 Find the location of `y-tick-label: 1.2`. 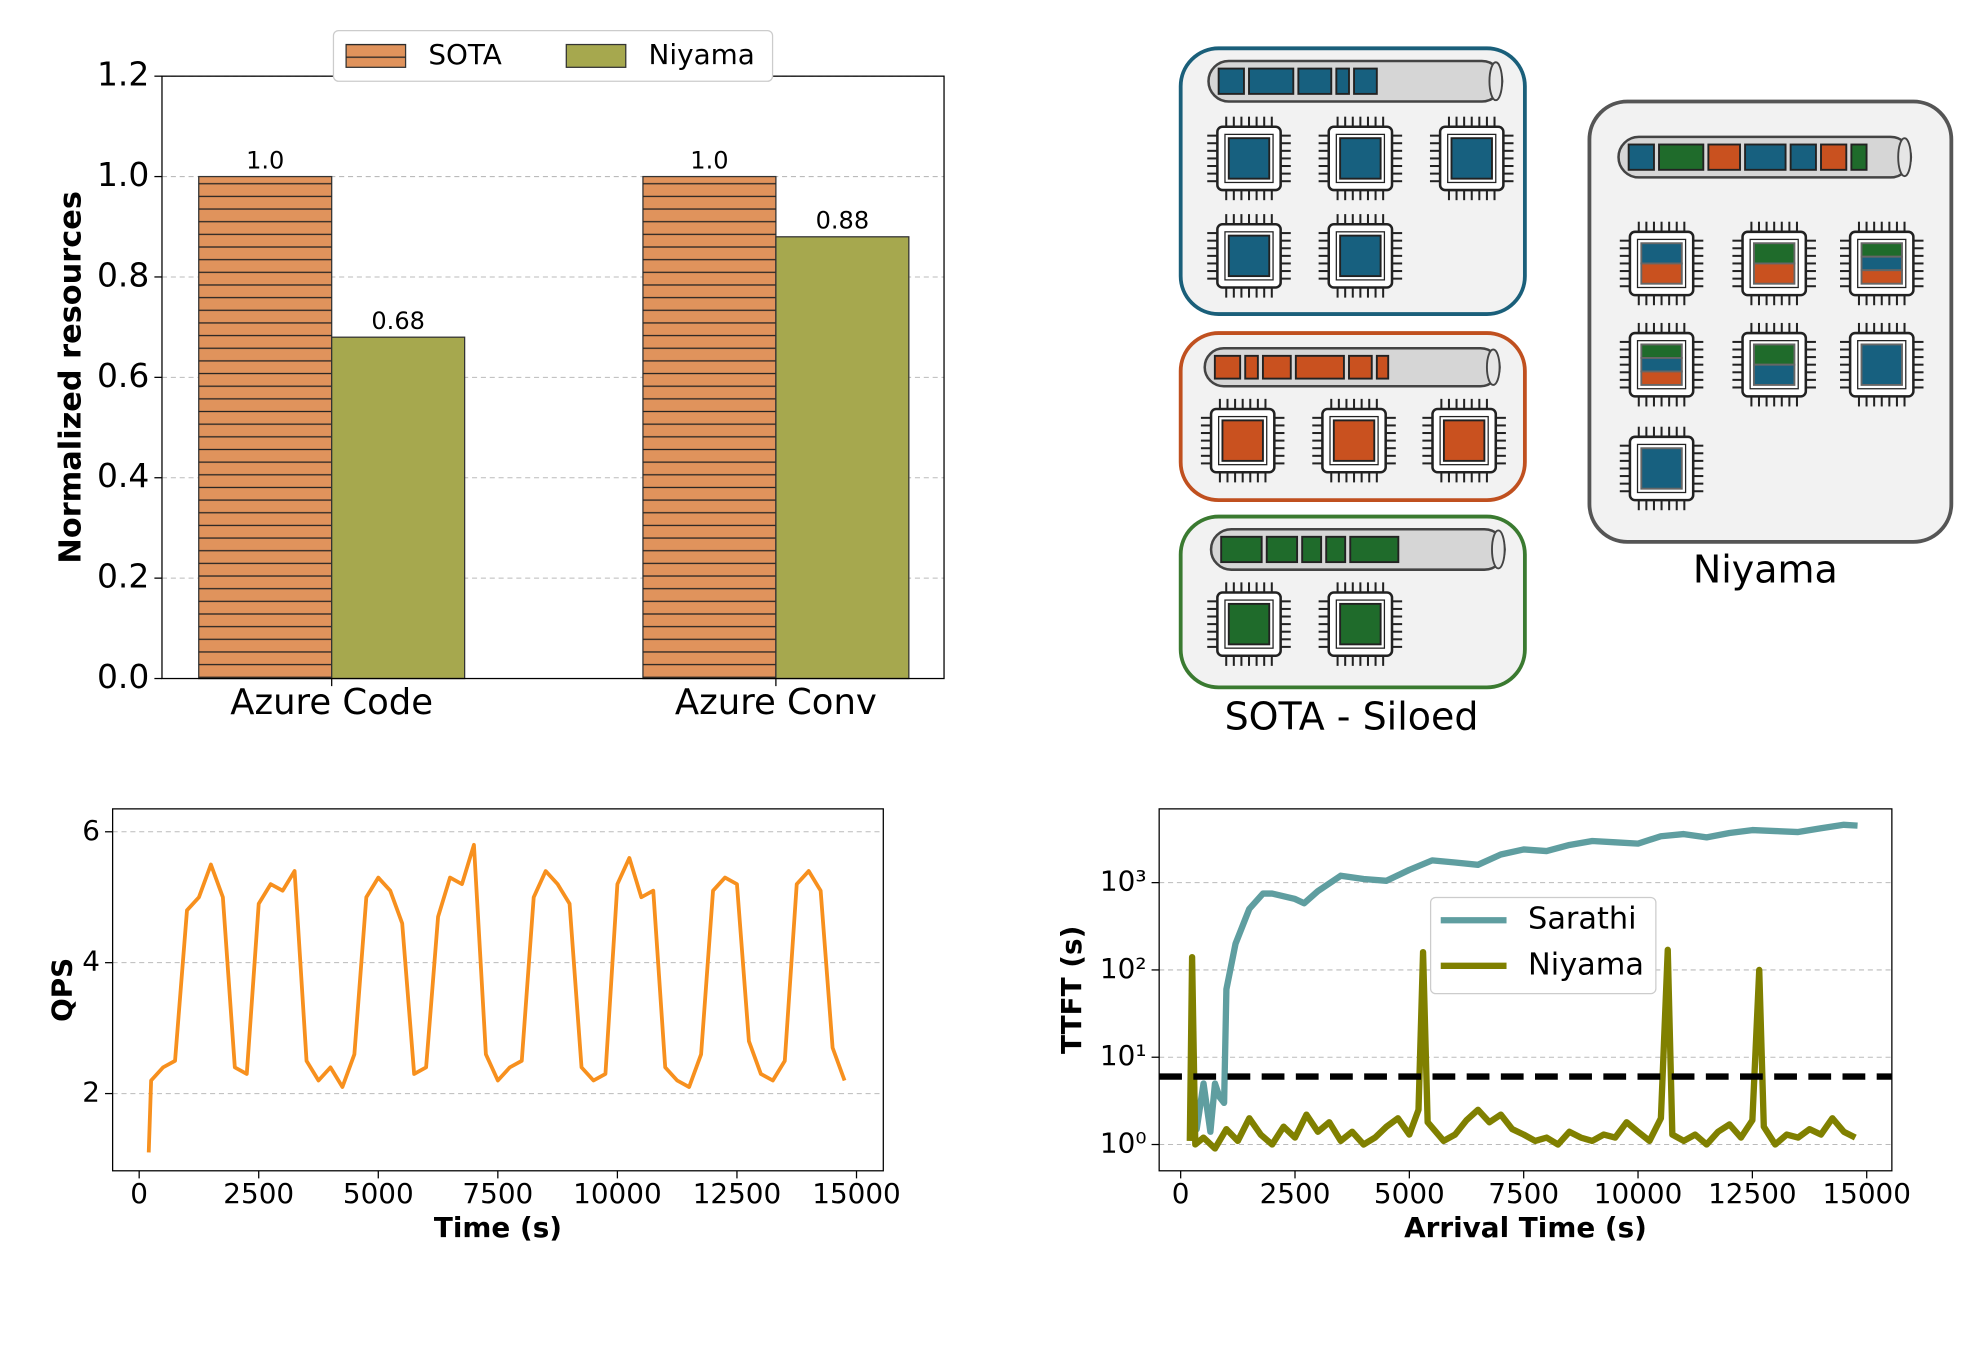

y-tick-label: 1.2 is located at coordinates (123, 74).